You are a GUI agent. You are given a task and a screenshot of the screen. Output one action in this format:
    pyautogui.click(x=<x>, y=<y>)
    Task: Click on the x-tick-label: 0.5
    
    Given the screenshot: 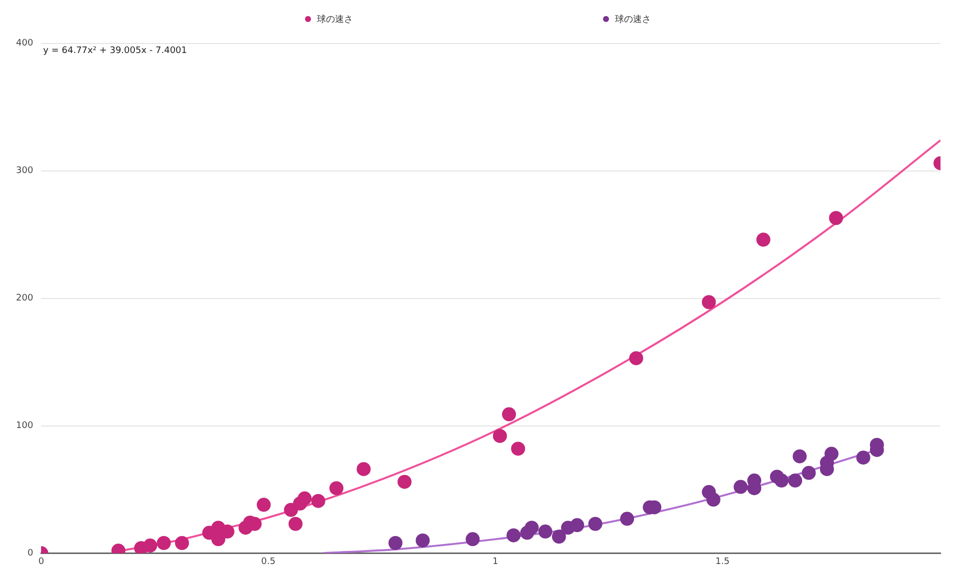 What is the action you would take?
    pyautogui.click(x=268, y=561)
    